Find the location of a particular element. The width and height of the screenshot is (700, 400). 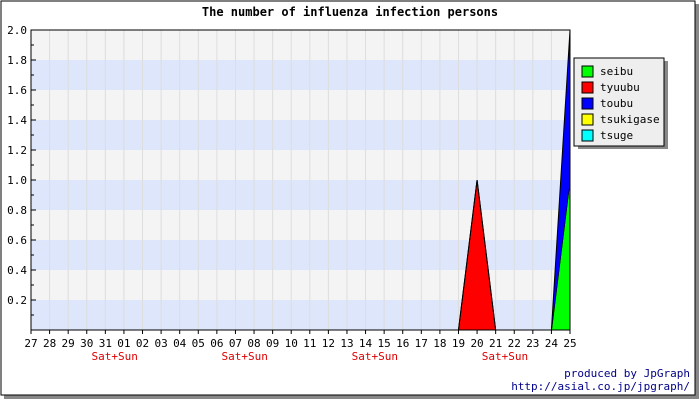

x-tick-label: 20 is located at coordinates (476, 343).